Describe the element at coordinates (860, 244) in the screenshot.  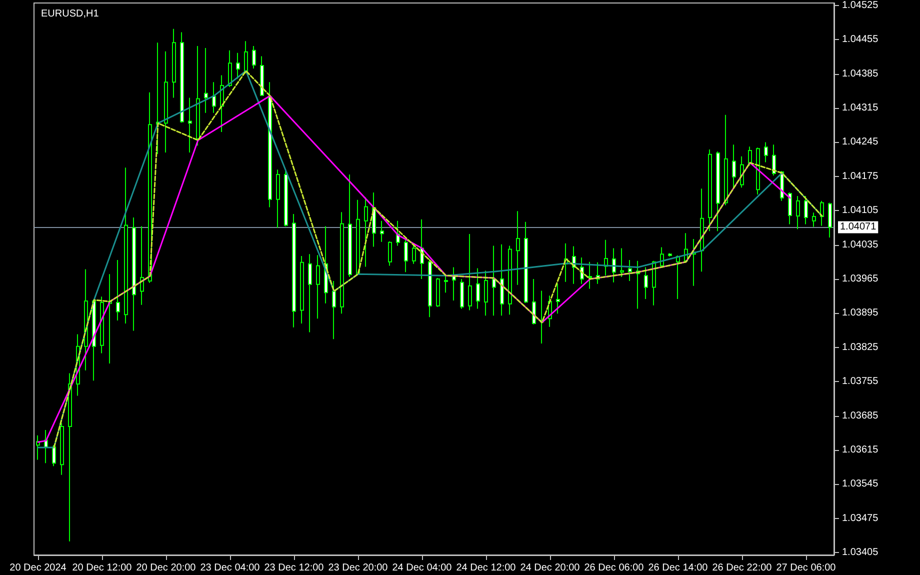
I see `y-tick-label: 1.04035` at that location.